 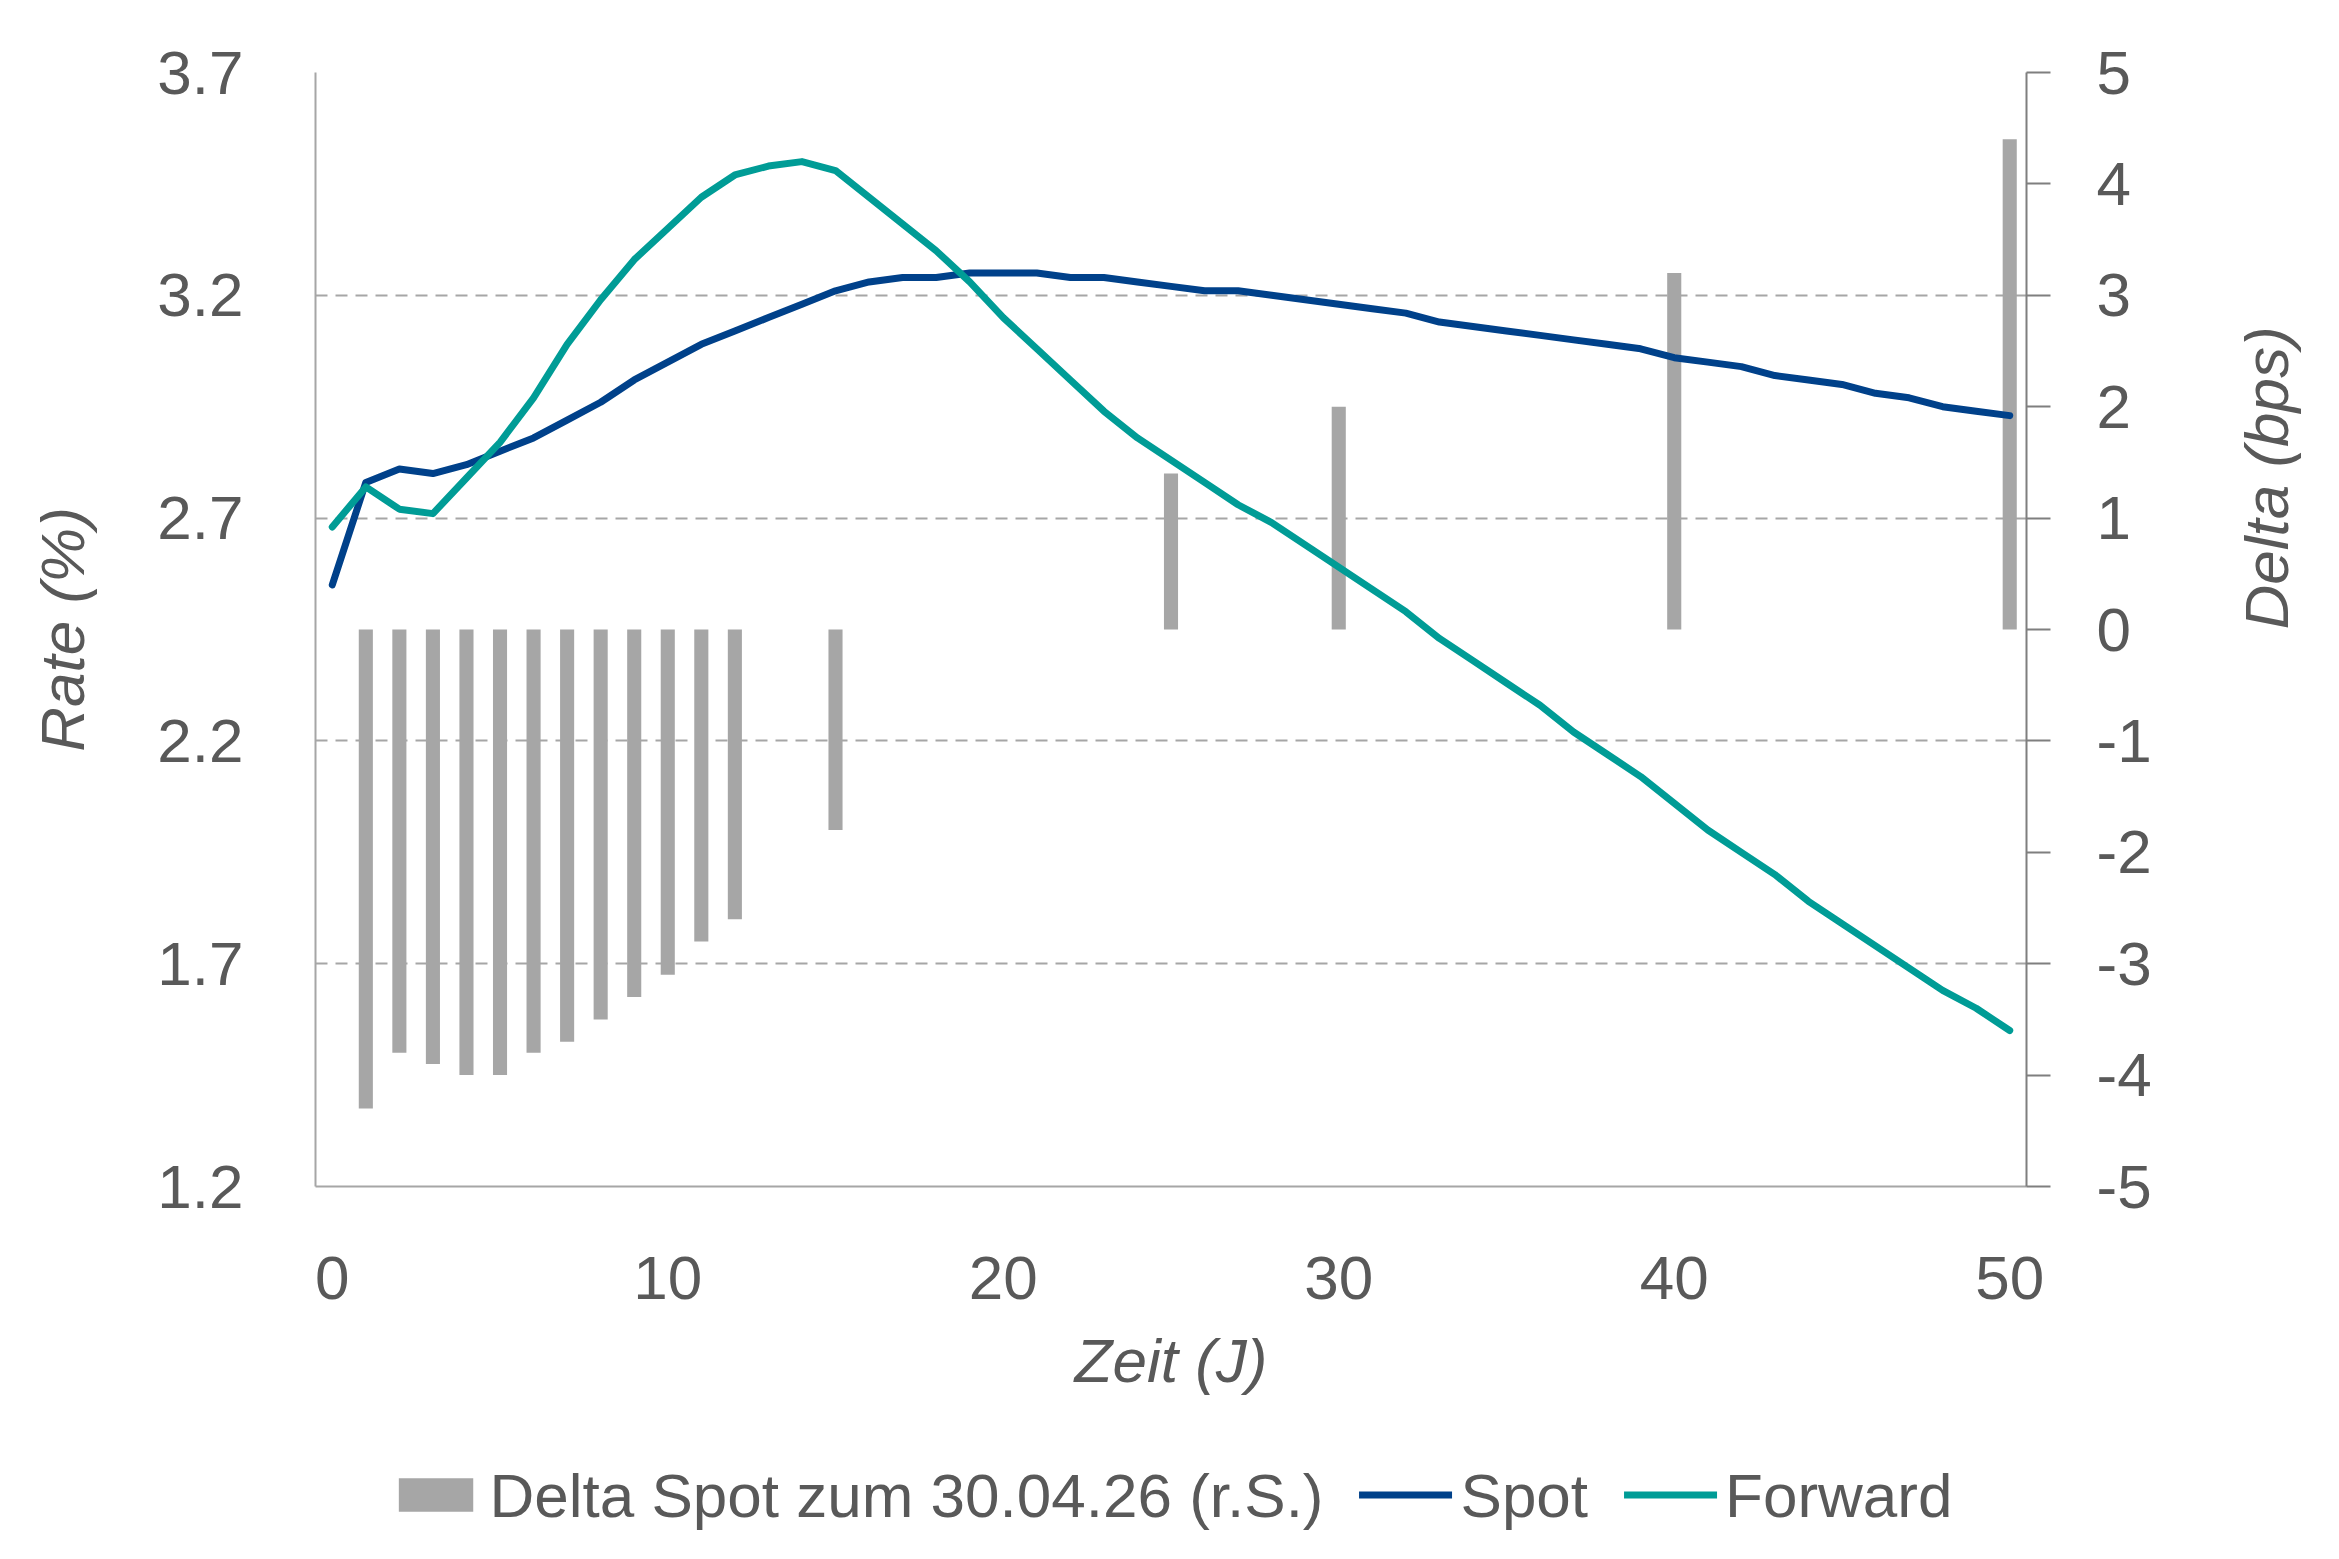 What do you see at coordinates (200, 740) in the screenshot?
I see `y-tick-label: 2.2` at bounding box center [200, 740].